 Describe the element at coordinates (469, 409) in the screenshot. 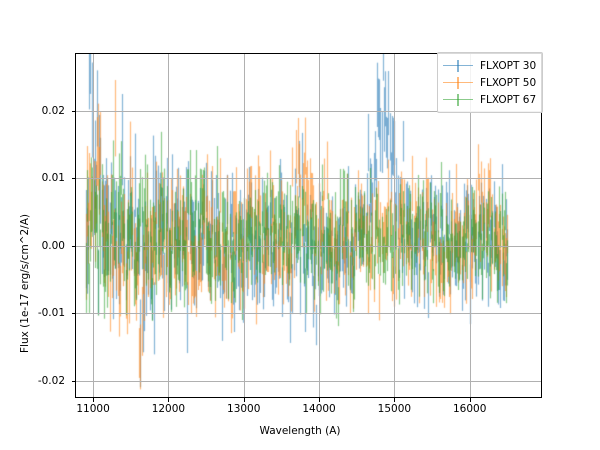

I see `x-tick-label: 16000` at that location.